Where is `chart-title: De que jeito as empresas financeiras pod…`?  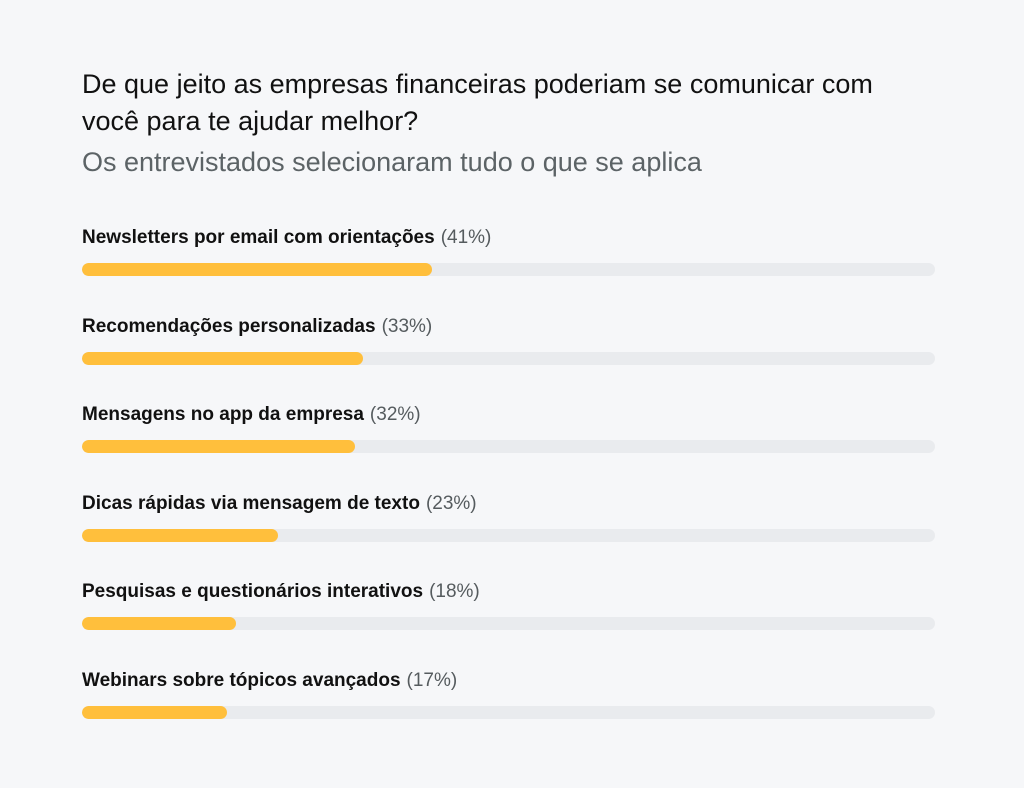 chart-title: De que jeito as empresas financeiras pod… is located at coordinates (477, 102).